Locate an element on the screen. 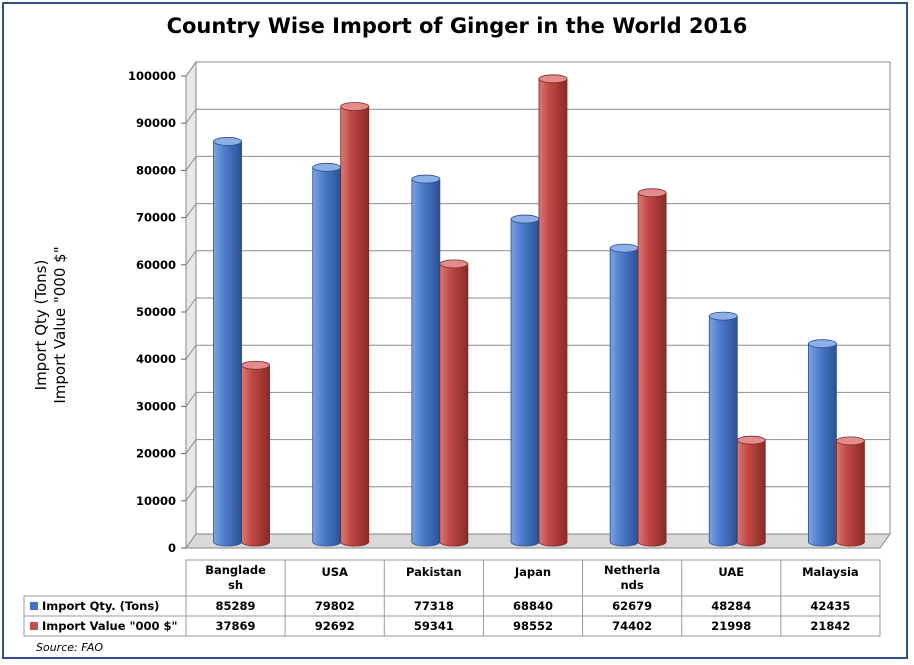 This screenshot has height=665, width=914. y-tick-label: 80000 is located at coordinates (156, 170).